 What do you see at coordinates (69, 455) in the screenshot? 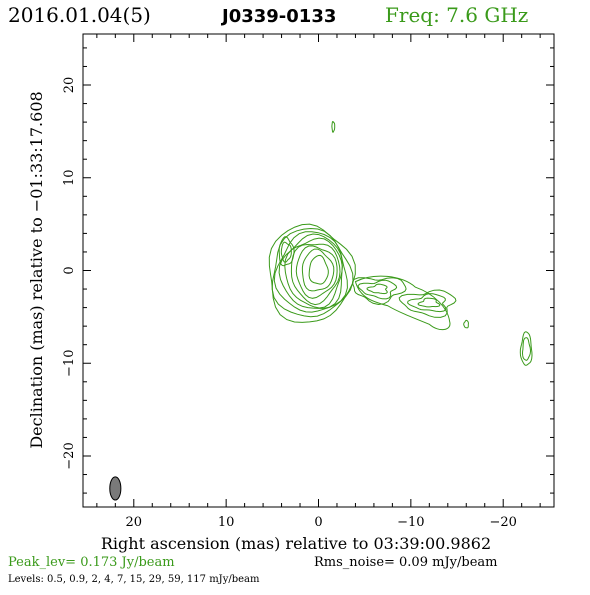
I see `y-tick-label: −20` at bounding box center [69, 455].